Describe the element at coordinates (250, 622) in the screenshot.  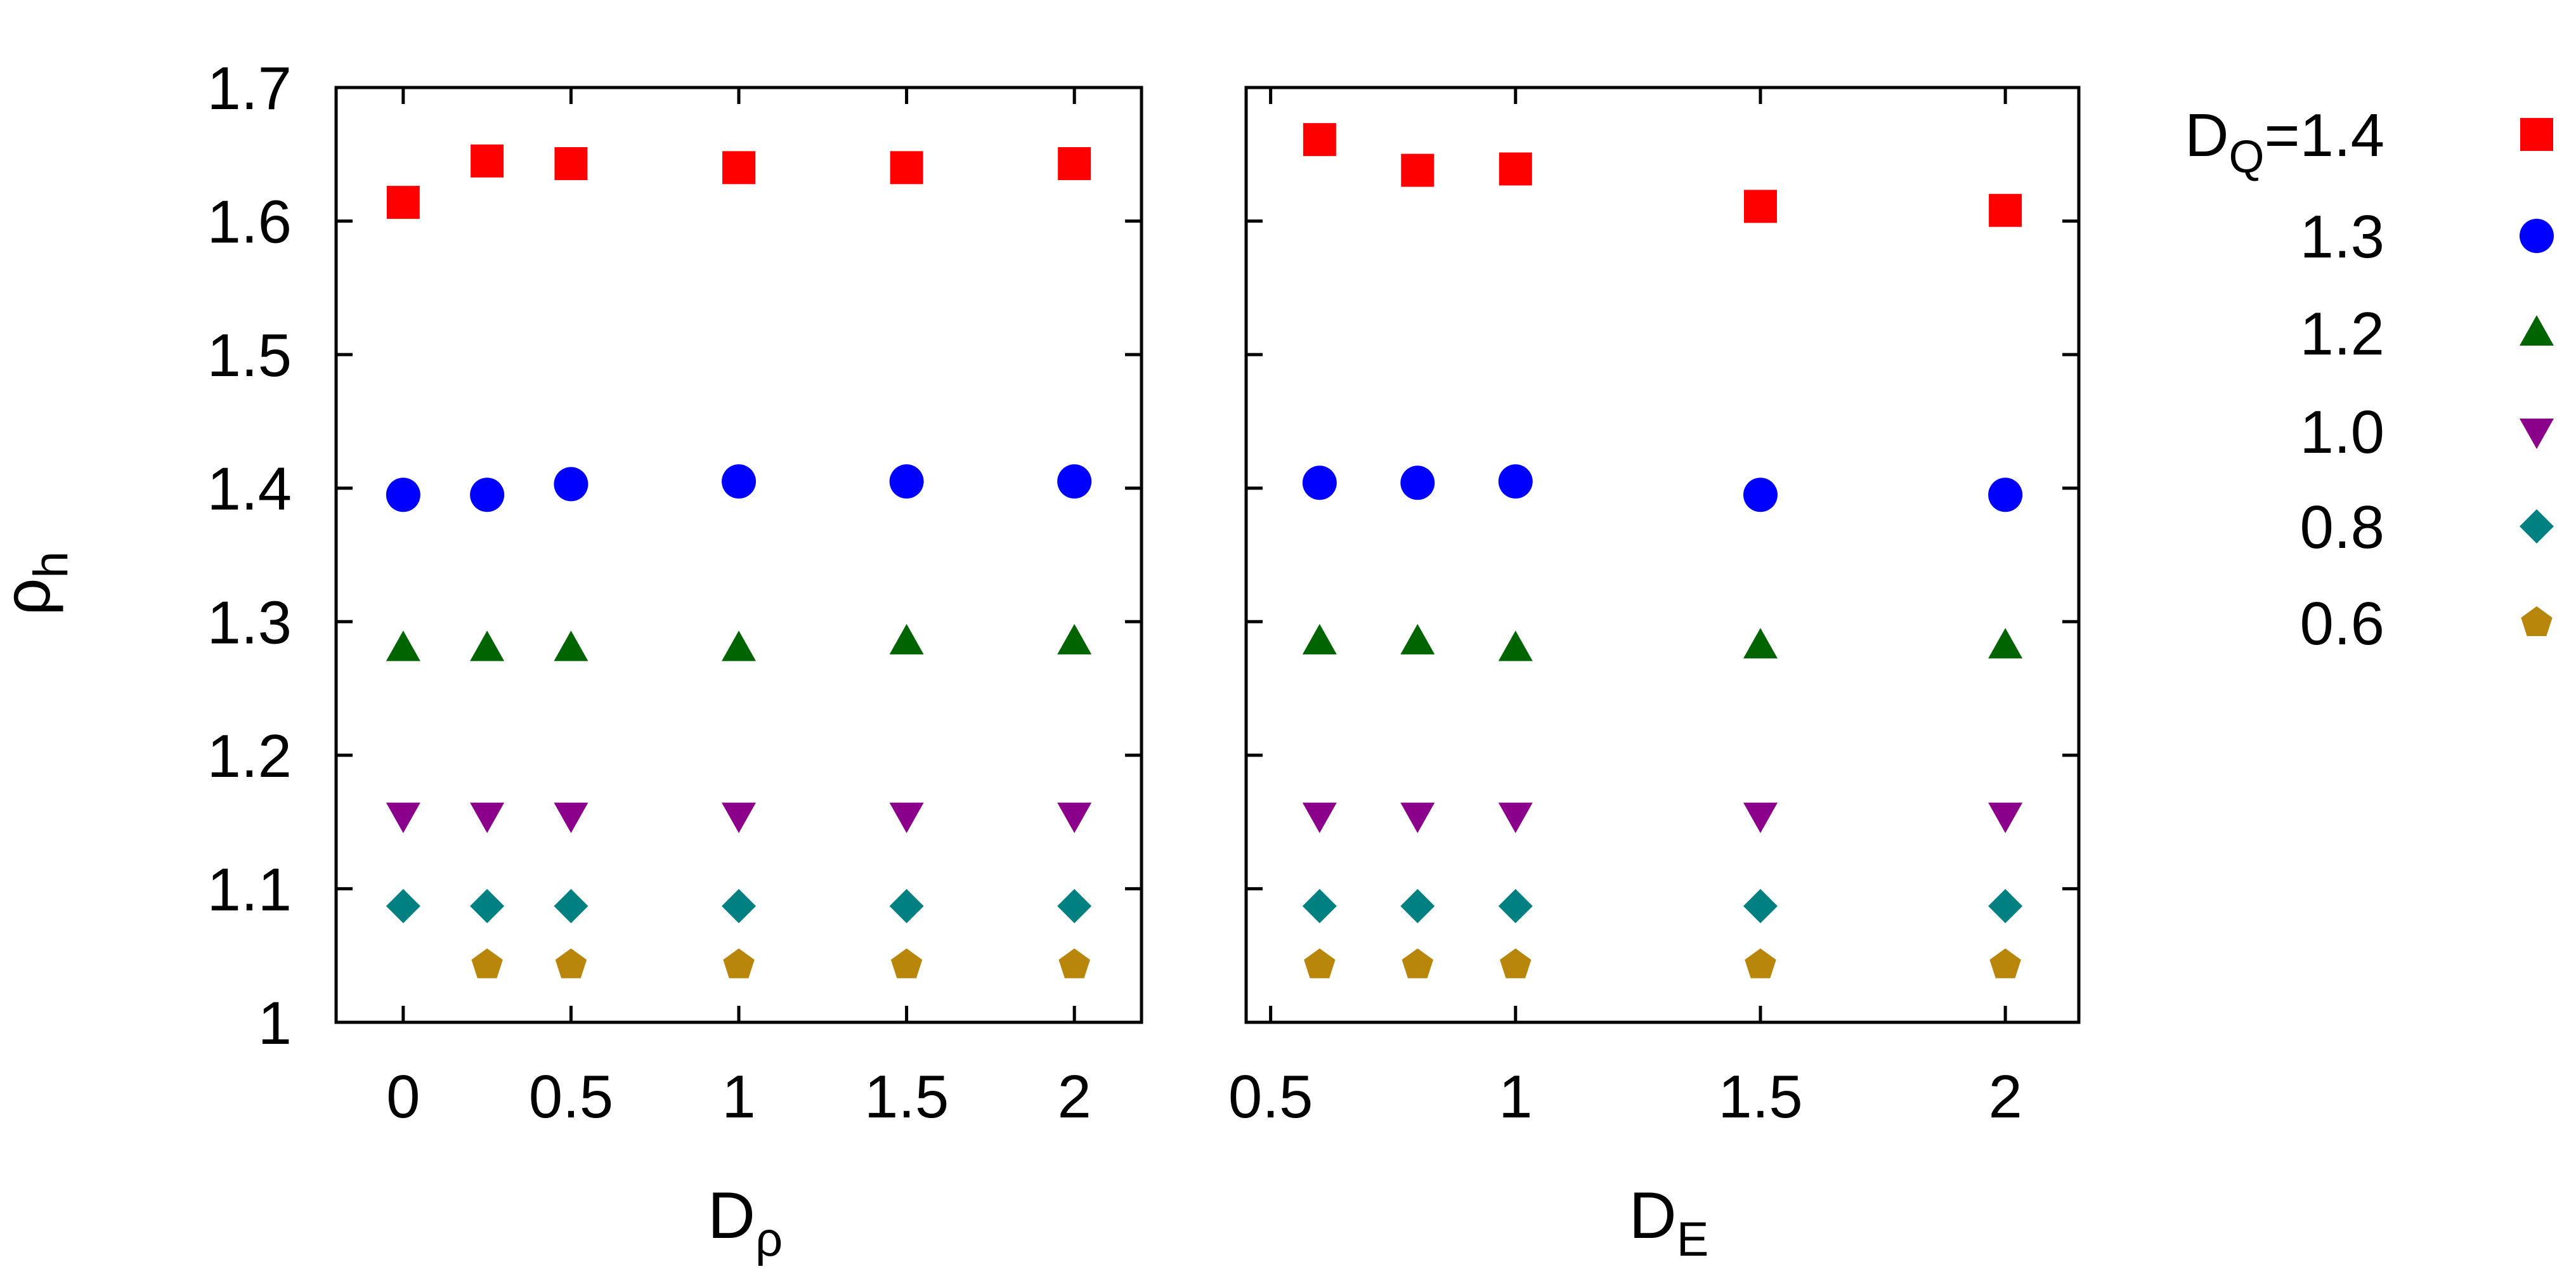
I see `y-tick-label: 1.3` at that location.